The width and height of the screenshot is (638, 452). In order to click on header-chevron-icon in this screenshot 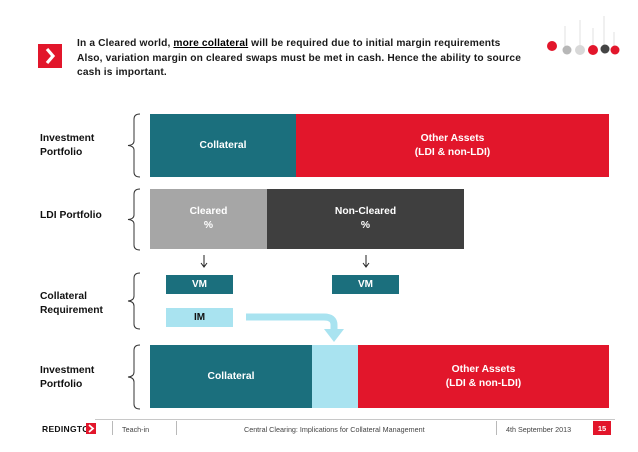, I will do `click(50, 56)`.